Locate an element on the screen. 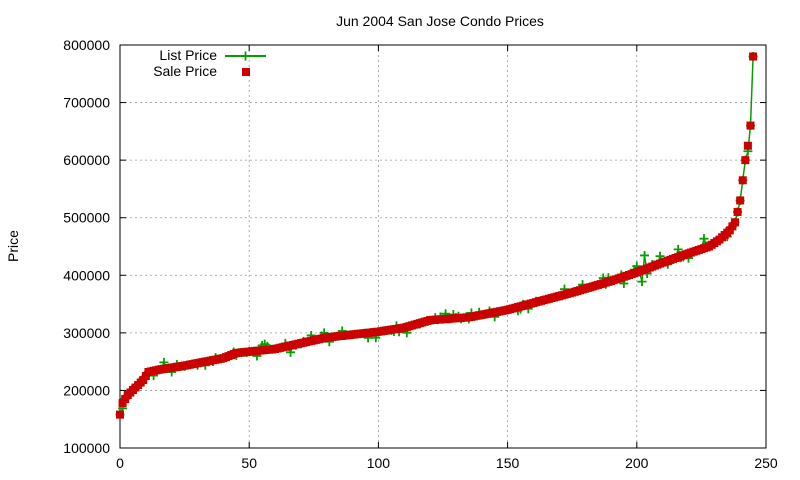 The height and width of the screenshot is (480, 800). x-tick-label: 150 is located at coordinates (508, 463).